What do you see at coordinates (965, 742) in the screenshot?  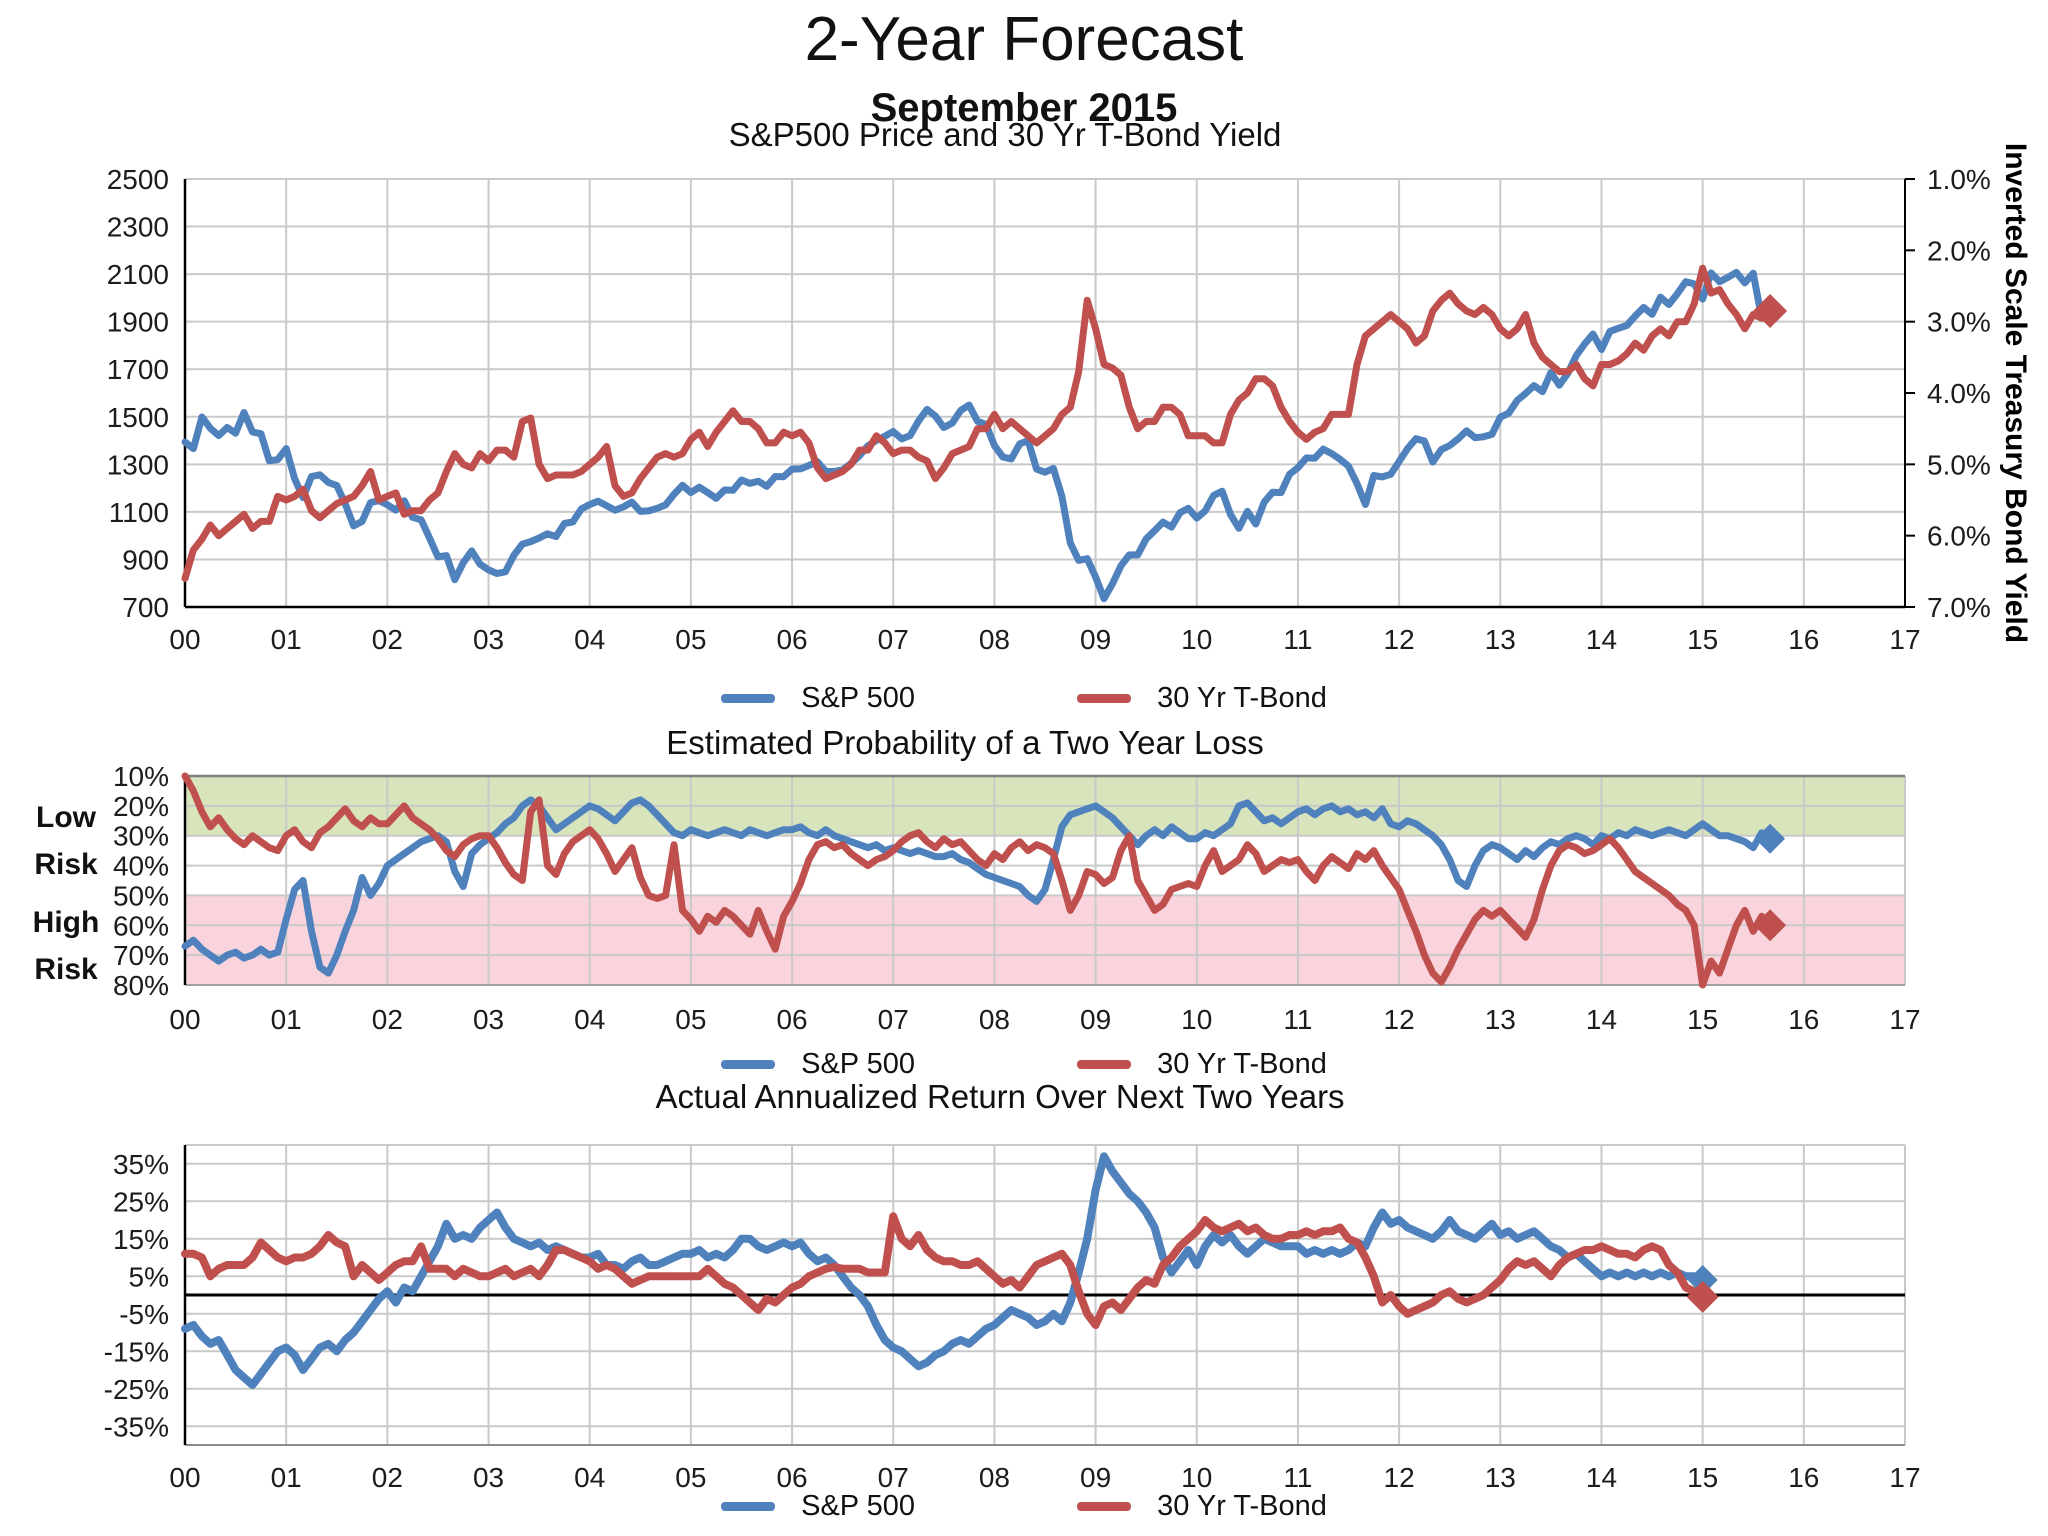 I see `chart2-title: Estimated Probability of a Two Year Loss` at bounding box center [965, 742].